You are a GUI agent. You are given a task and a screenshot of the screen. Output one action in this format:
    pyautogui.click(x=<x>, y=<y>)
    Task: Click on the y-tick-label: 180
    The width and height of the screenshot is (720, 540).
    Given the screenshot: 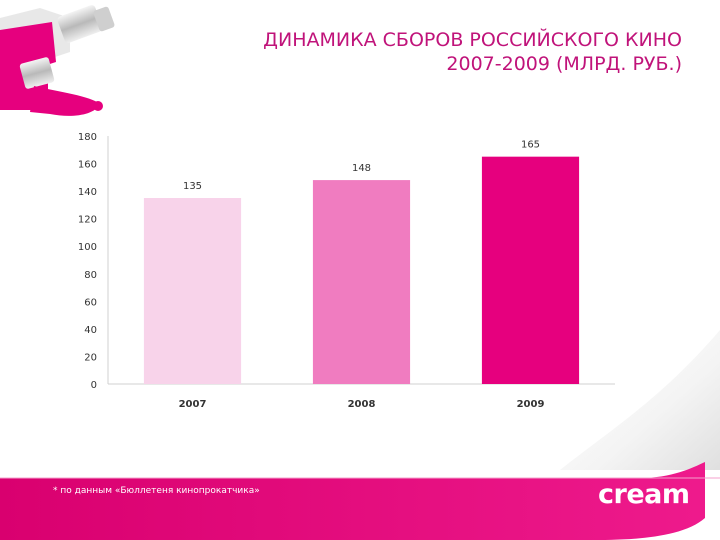 What is the action you would take?
    pyautogui.click(x=87, y=137)
    